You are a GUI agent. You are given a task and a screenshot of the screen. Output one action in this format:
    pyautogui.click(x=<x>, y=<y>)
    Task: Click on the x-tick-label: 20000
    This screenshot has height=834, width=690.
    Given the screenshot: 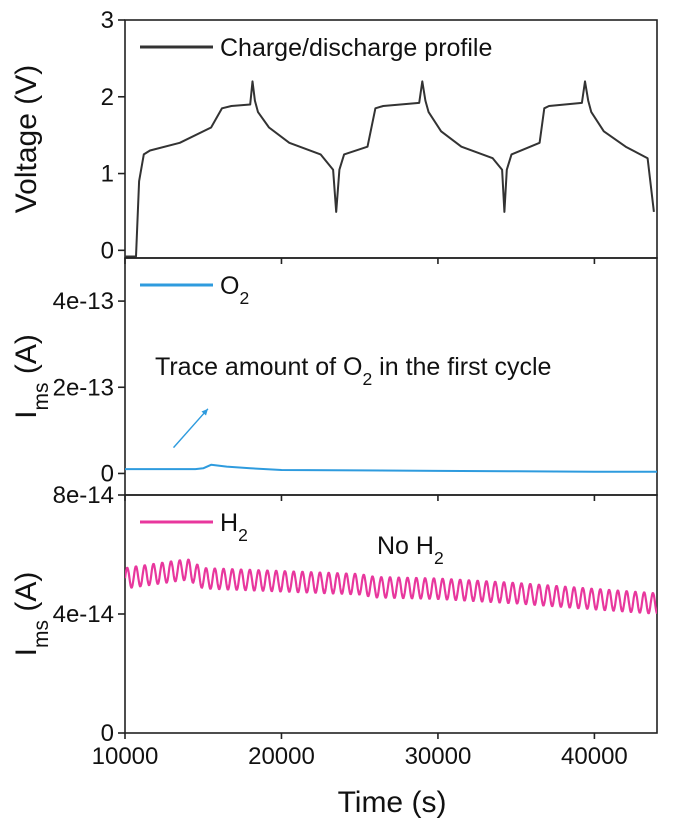 What is the action you would take?
    pyautogui.click(x=281, y=756)
    